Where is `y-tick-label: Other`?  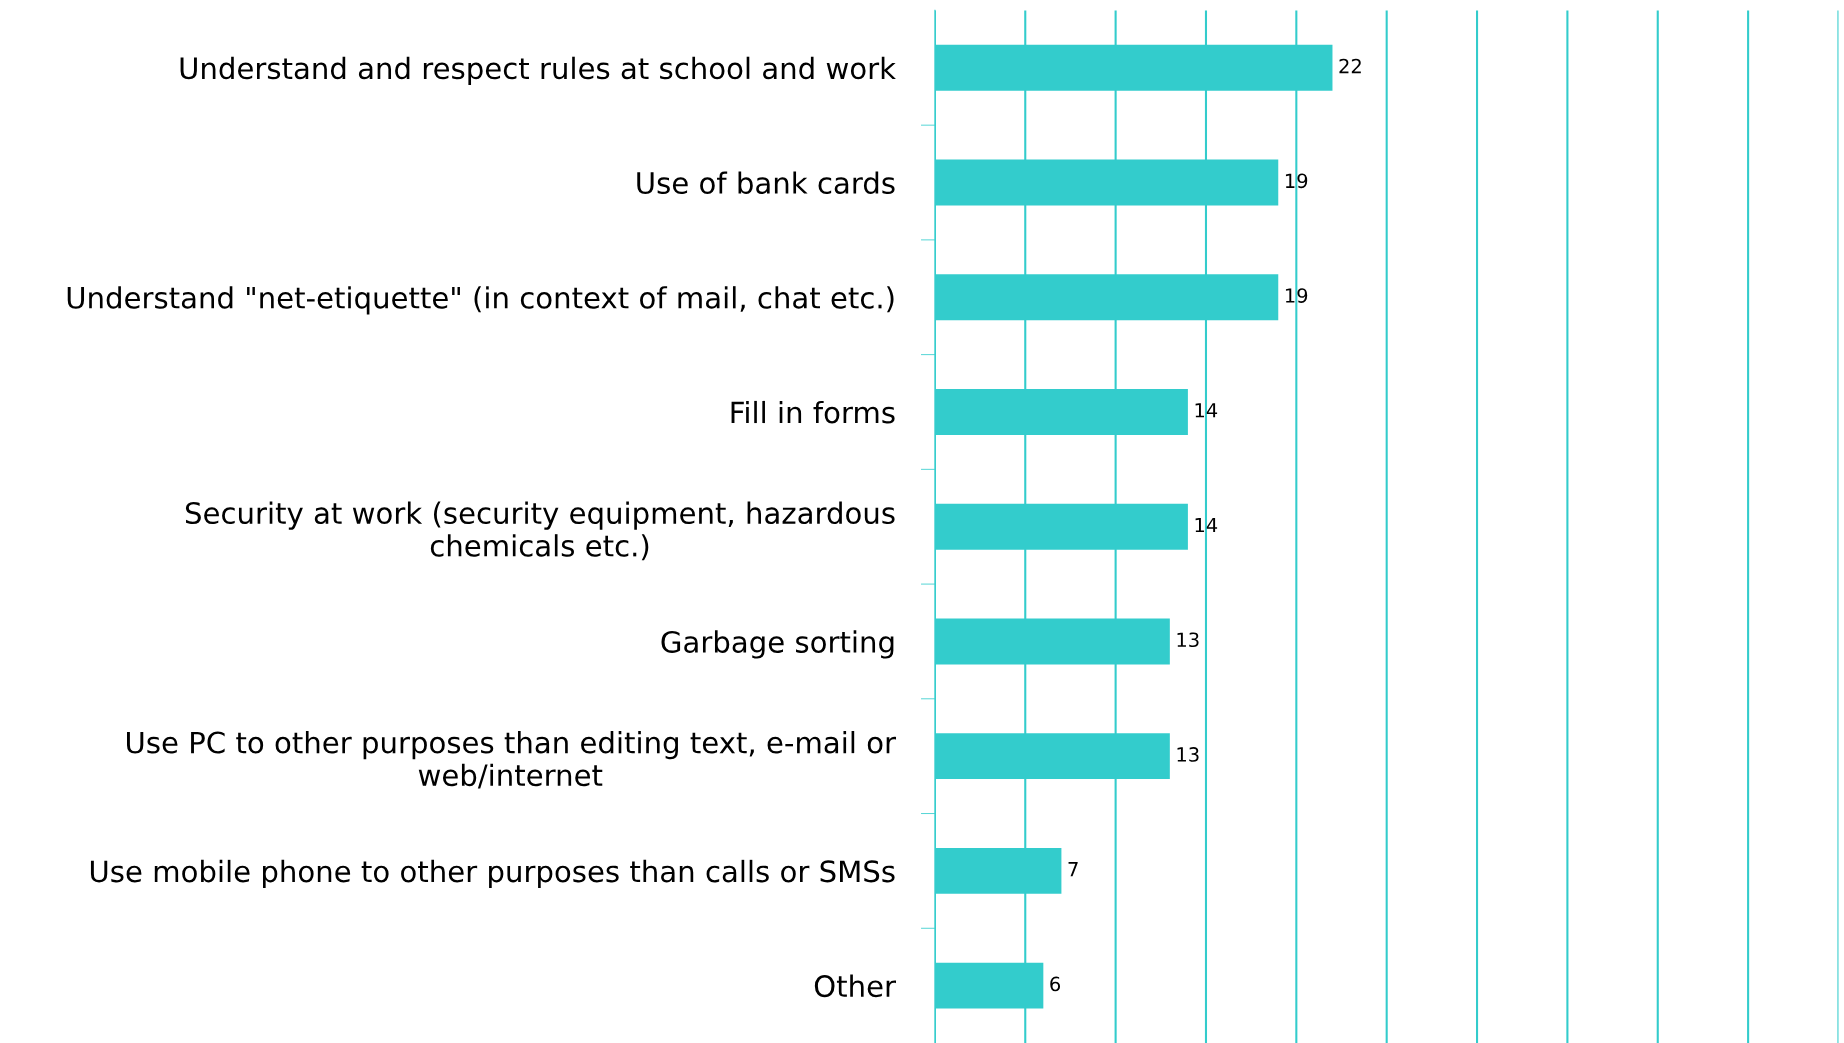
y-tick-label: Other is located at coordinates (855, 986).